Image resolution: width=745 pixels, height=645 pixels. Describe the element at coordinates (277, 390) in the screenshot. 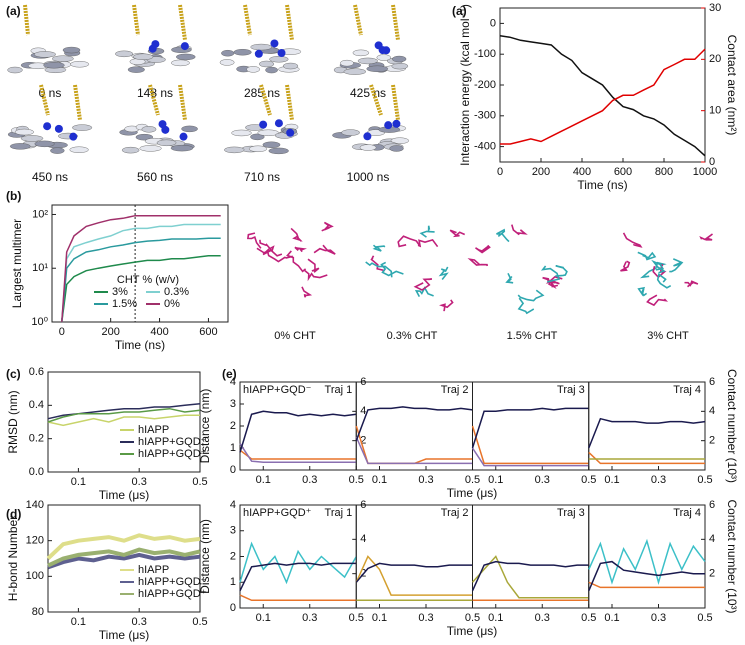

I see `row-label: hIAPP+GQD⁻` at that location.